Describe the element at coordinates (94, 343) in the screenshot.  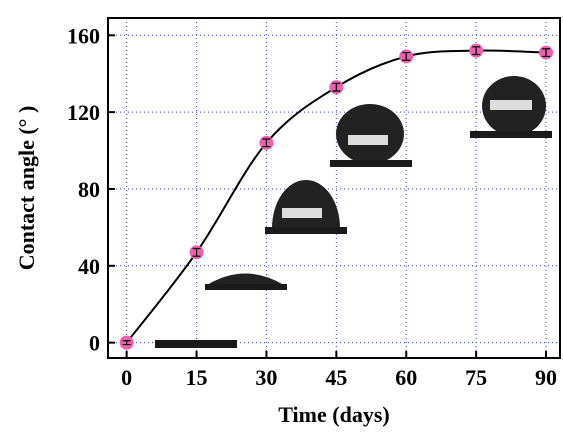
I see `y-tick-label: 0` at that location.